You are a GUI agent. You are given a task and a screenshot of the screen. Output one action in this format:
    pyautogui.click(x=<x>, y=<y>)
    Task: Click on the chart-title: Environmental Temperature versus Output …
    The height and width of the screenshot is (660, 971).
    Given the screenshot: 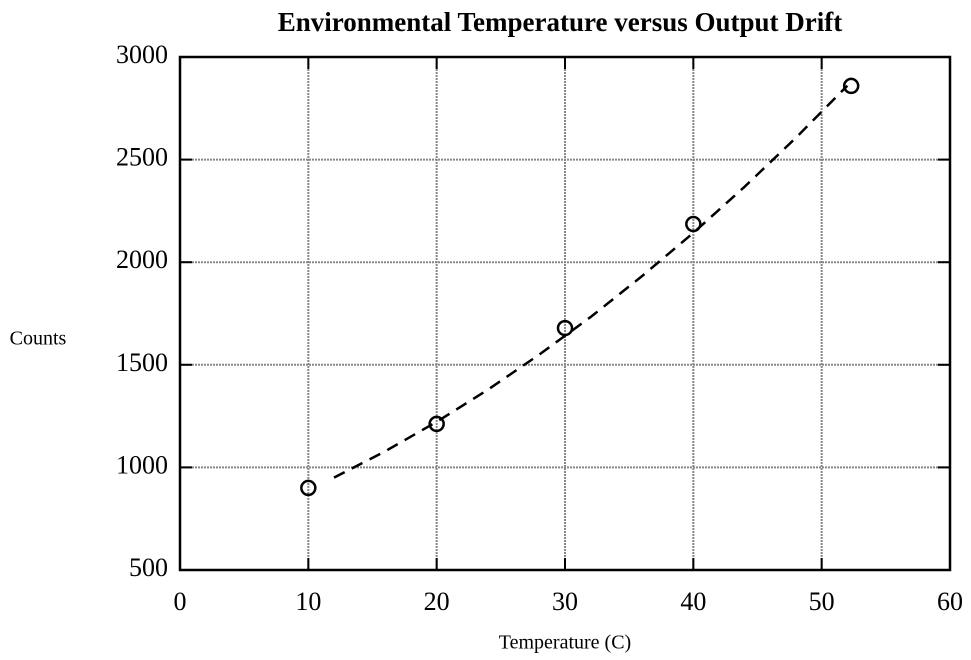 What is the action you would take?
    pyautogui.click(x=560, y=22)
    